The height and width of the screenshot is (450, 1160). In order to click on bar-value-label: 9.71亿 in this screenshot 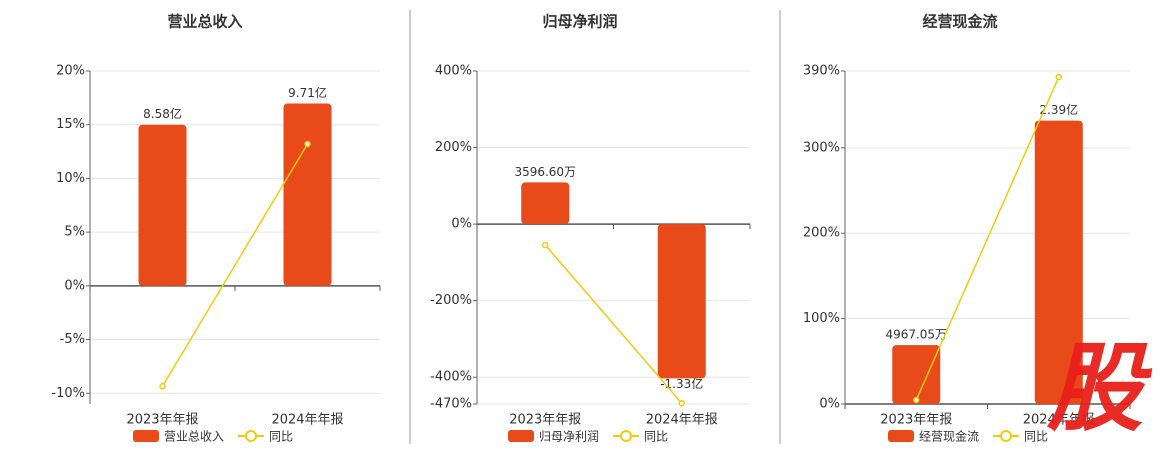, I will do `click(307, 92)`.